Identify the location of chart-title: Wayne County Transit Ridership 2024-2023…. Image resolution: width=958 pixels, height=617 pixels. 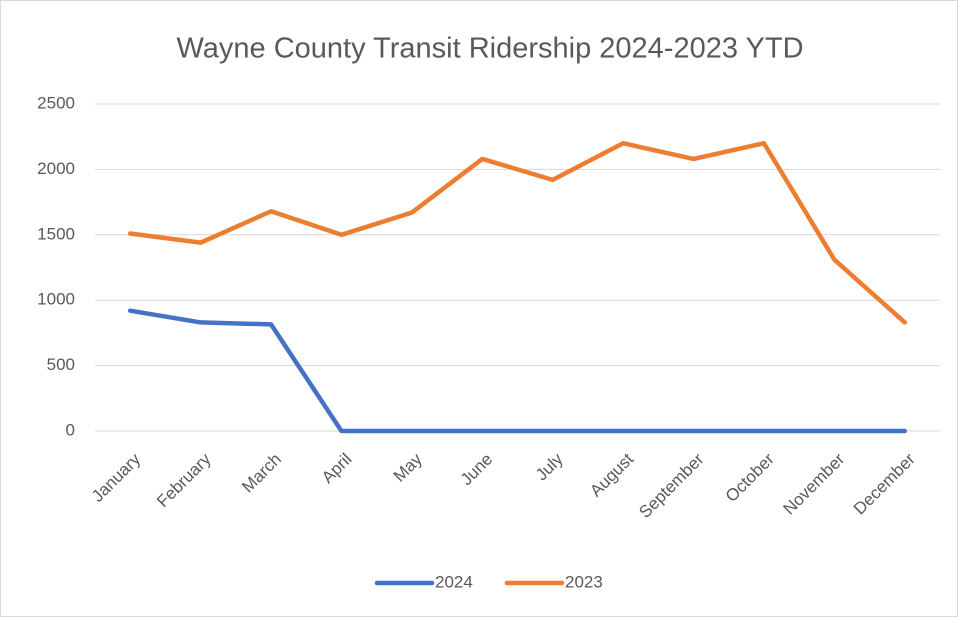
(489, 49).